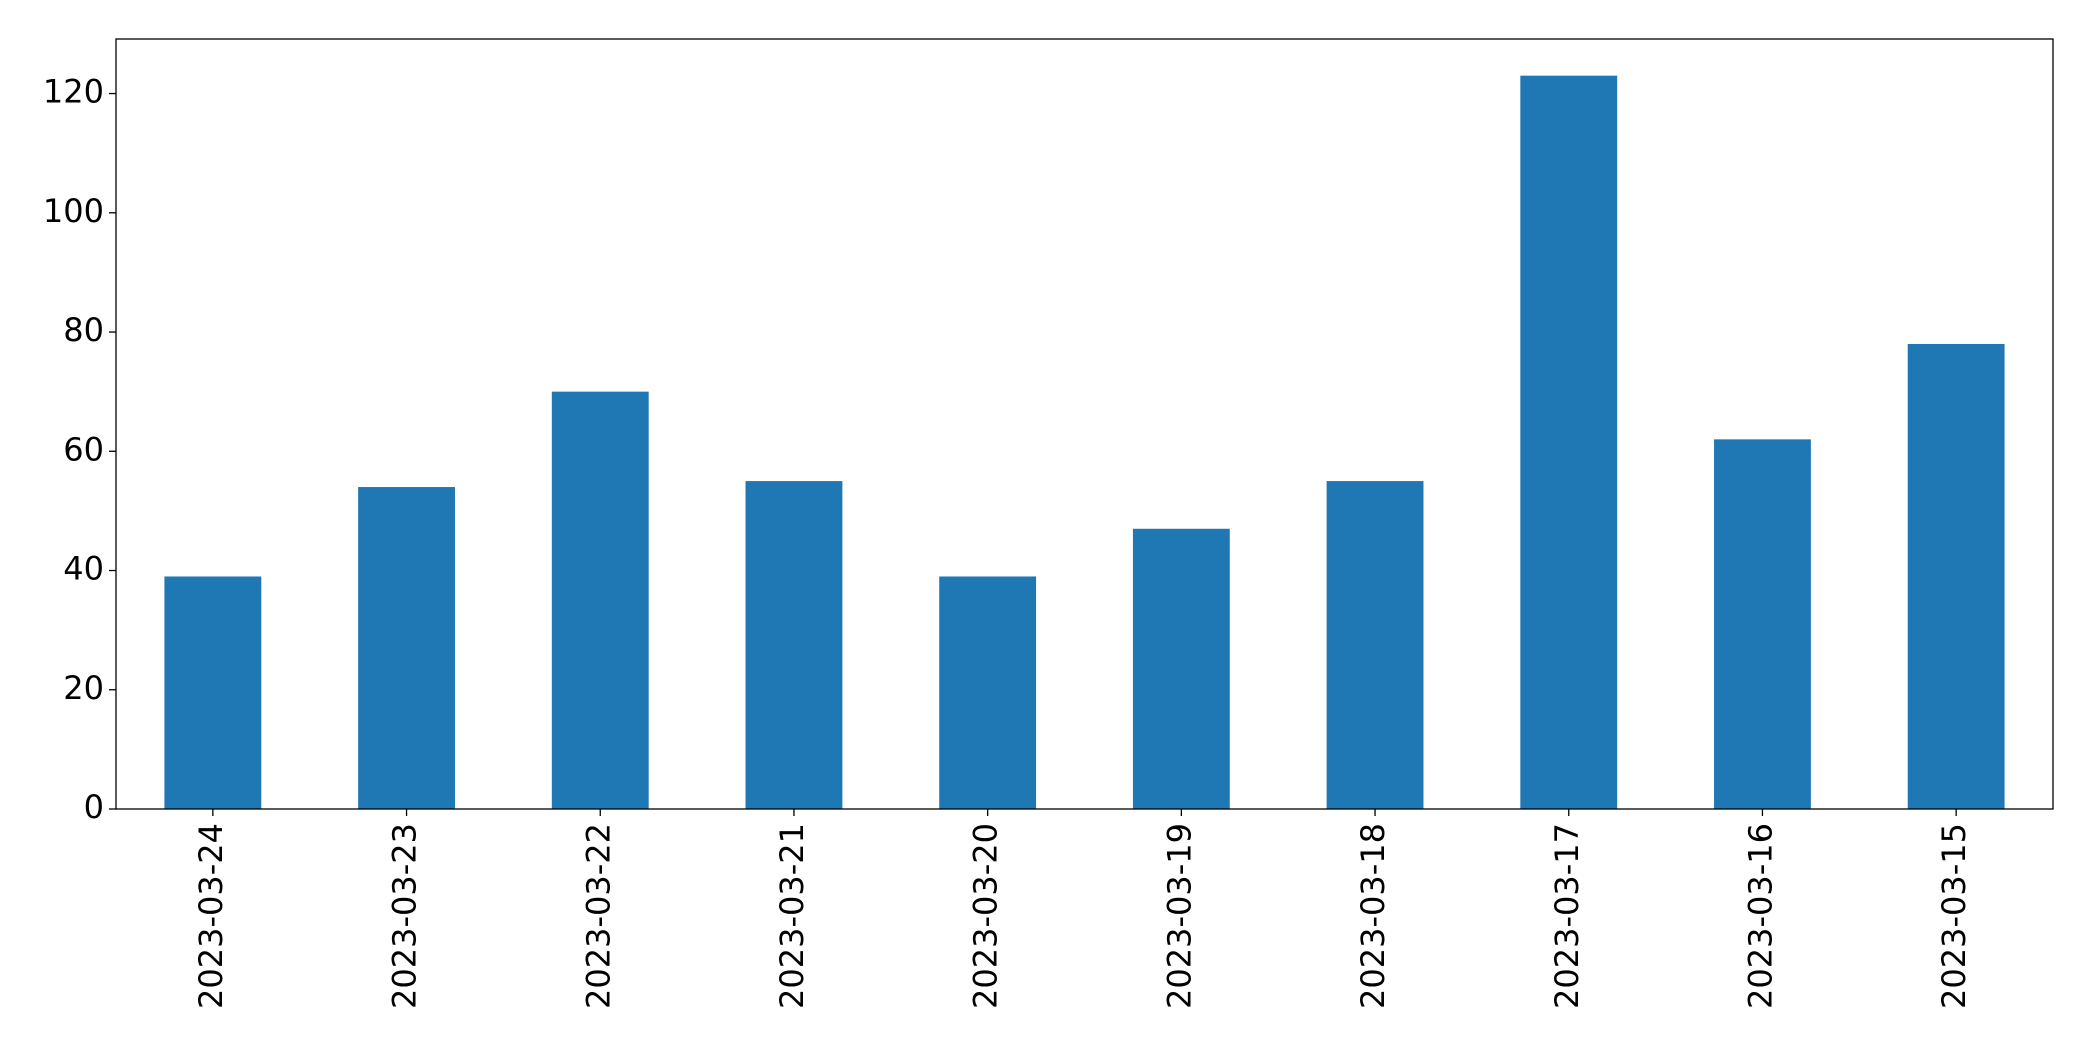 The width and height of the screenshot is (2093, 1061). What do you see at coordinates (405, 916) in the screenshot?
I see `x-tick-label: 2023-03-23` at bounding box center [405, 916].